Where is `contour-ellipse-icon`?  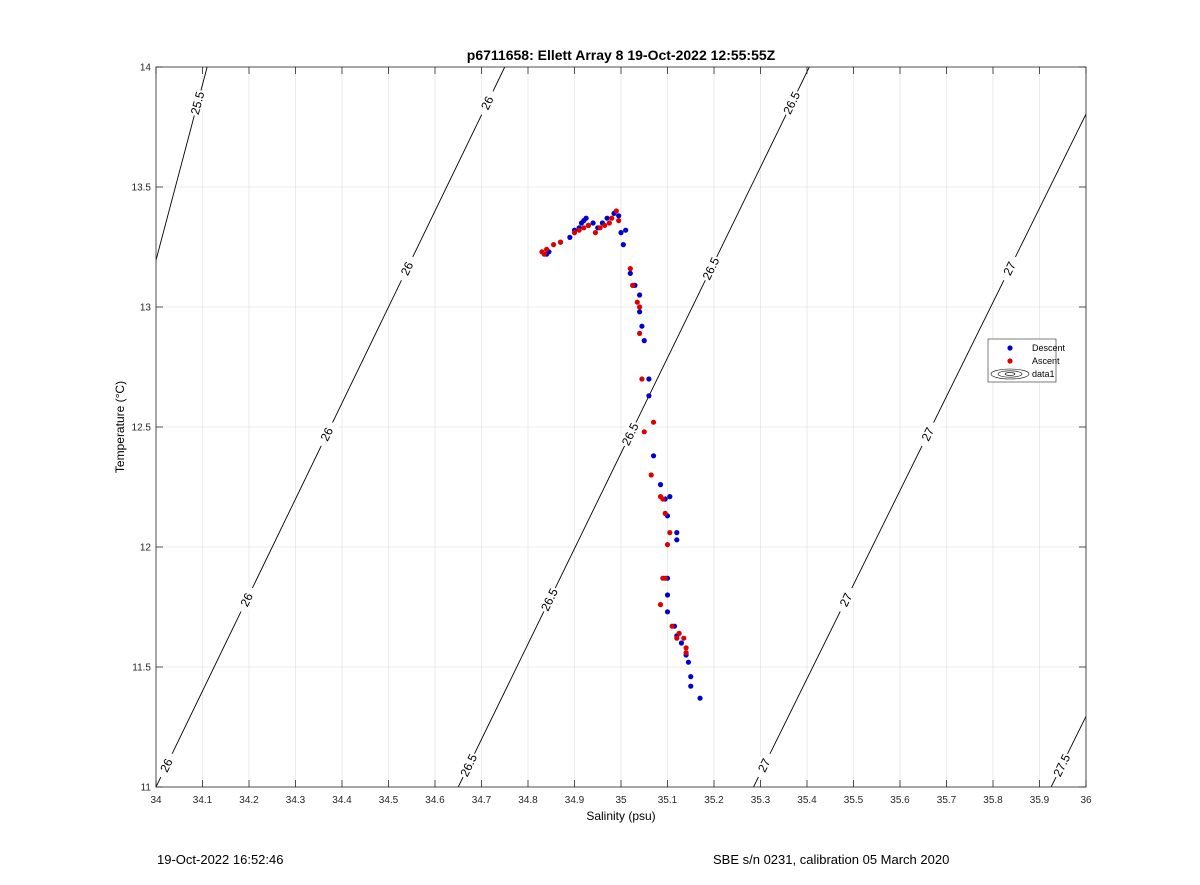 contour-ellipse-icon is located at coordinates (1010, 374).